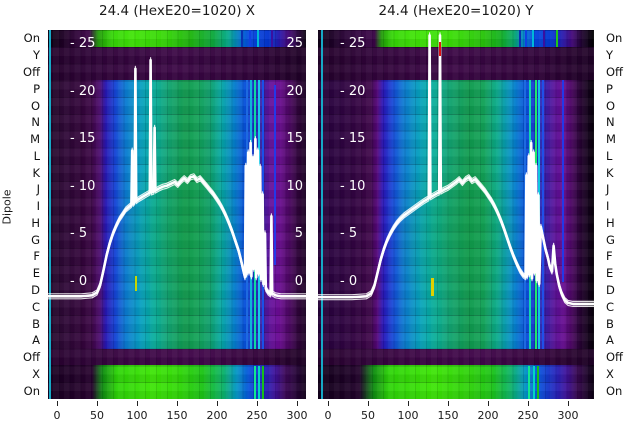 This screenshot has height=440, width=640. What do you see at coordinates (36, 88) in the screenshot?
I see `dipole-label-left-3: P` at bounding box center [36, 88].